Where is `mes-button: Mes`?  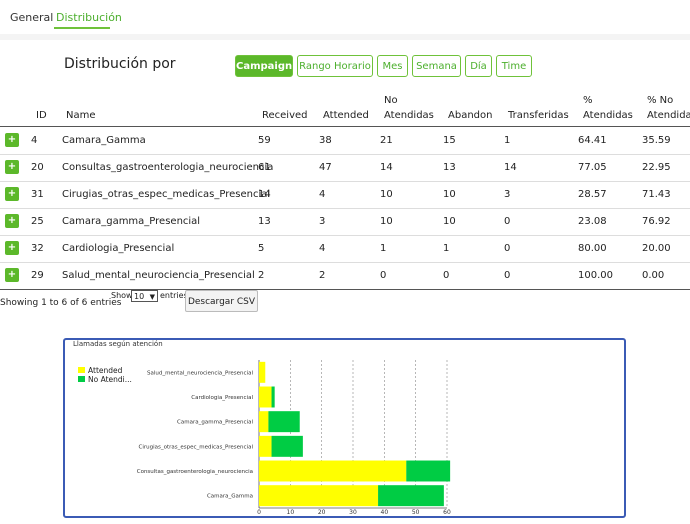 mes-button: Mes is located at coordinates (392, 66).